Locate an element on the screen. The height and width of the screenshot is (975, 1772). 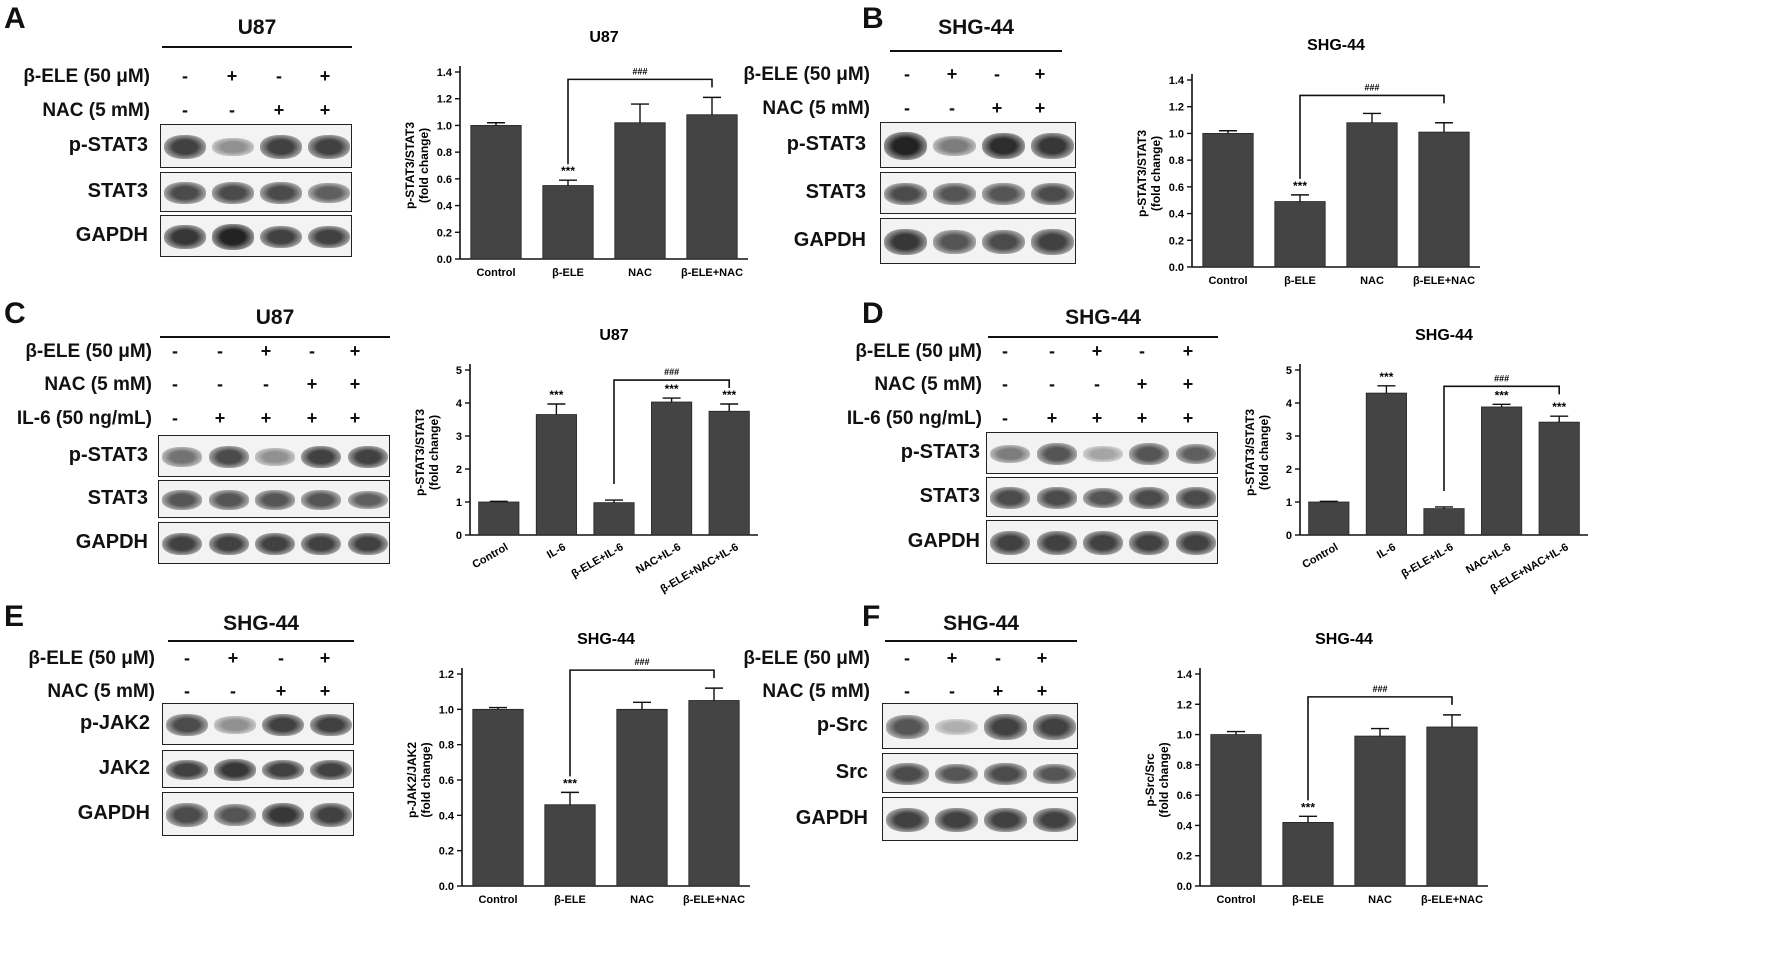
x-tick-label: β-ELE+IL-6 is located at coordinates (1427, 560).